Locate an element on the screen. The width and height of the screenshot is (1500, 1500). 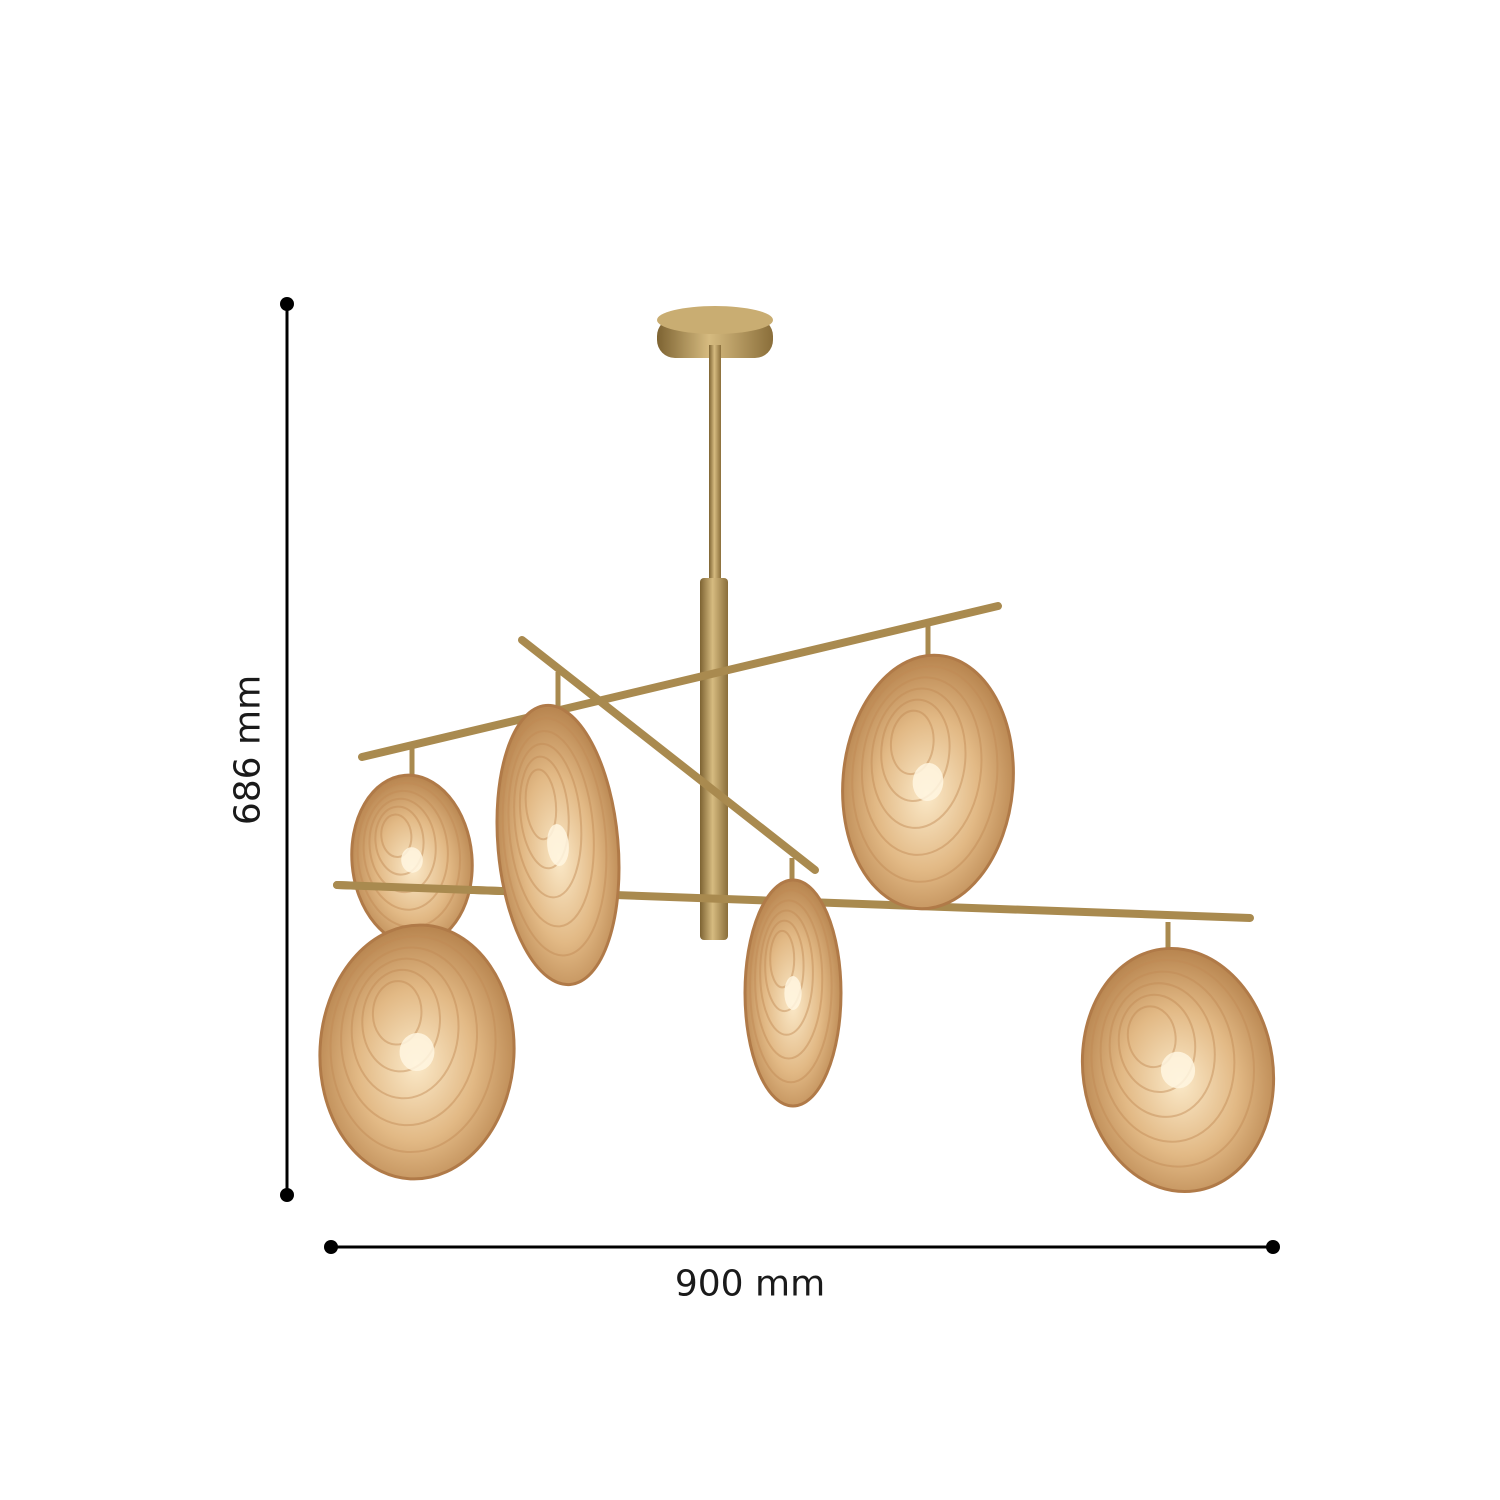
height-dimension-line is located at coordinates (287, 749).